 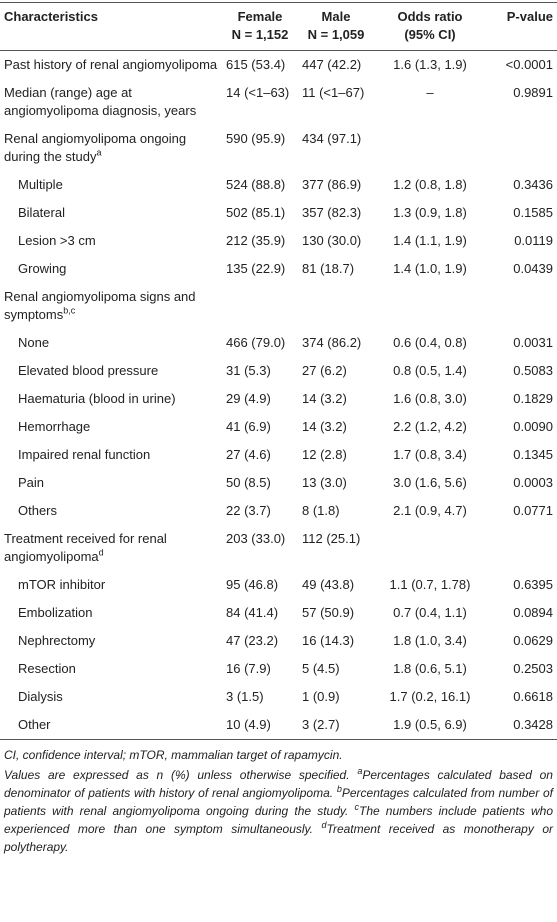 I want to click on column-header: Odds ratio (95% CI), so click(x=430, y=26).